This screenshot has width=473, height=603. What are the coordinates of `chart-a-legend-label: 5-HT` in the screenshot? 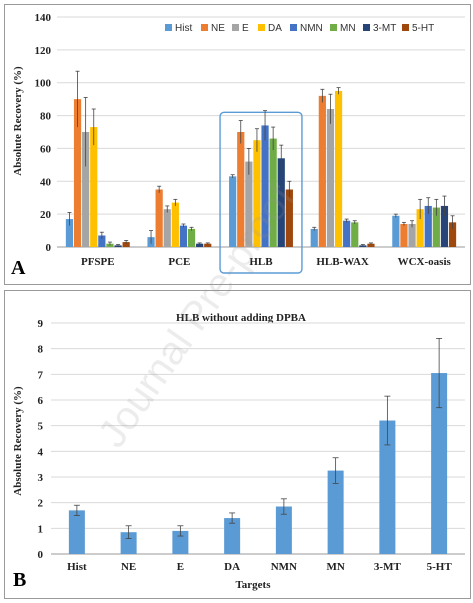 It's located at (423, 28).